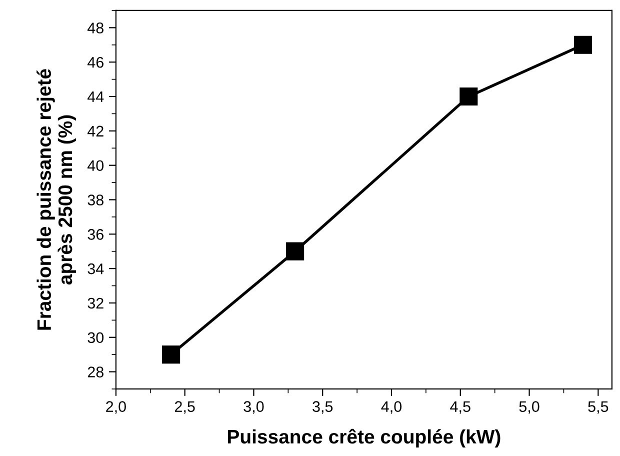  Describe the element at coordinates (95, 131) in the screenshot. I see `y-tick-label: 42` at that location.